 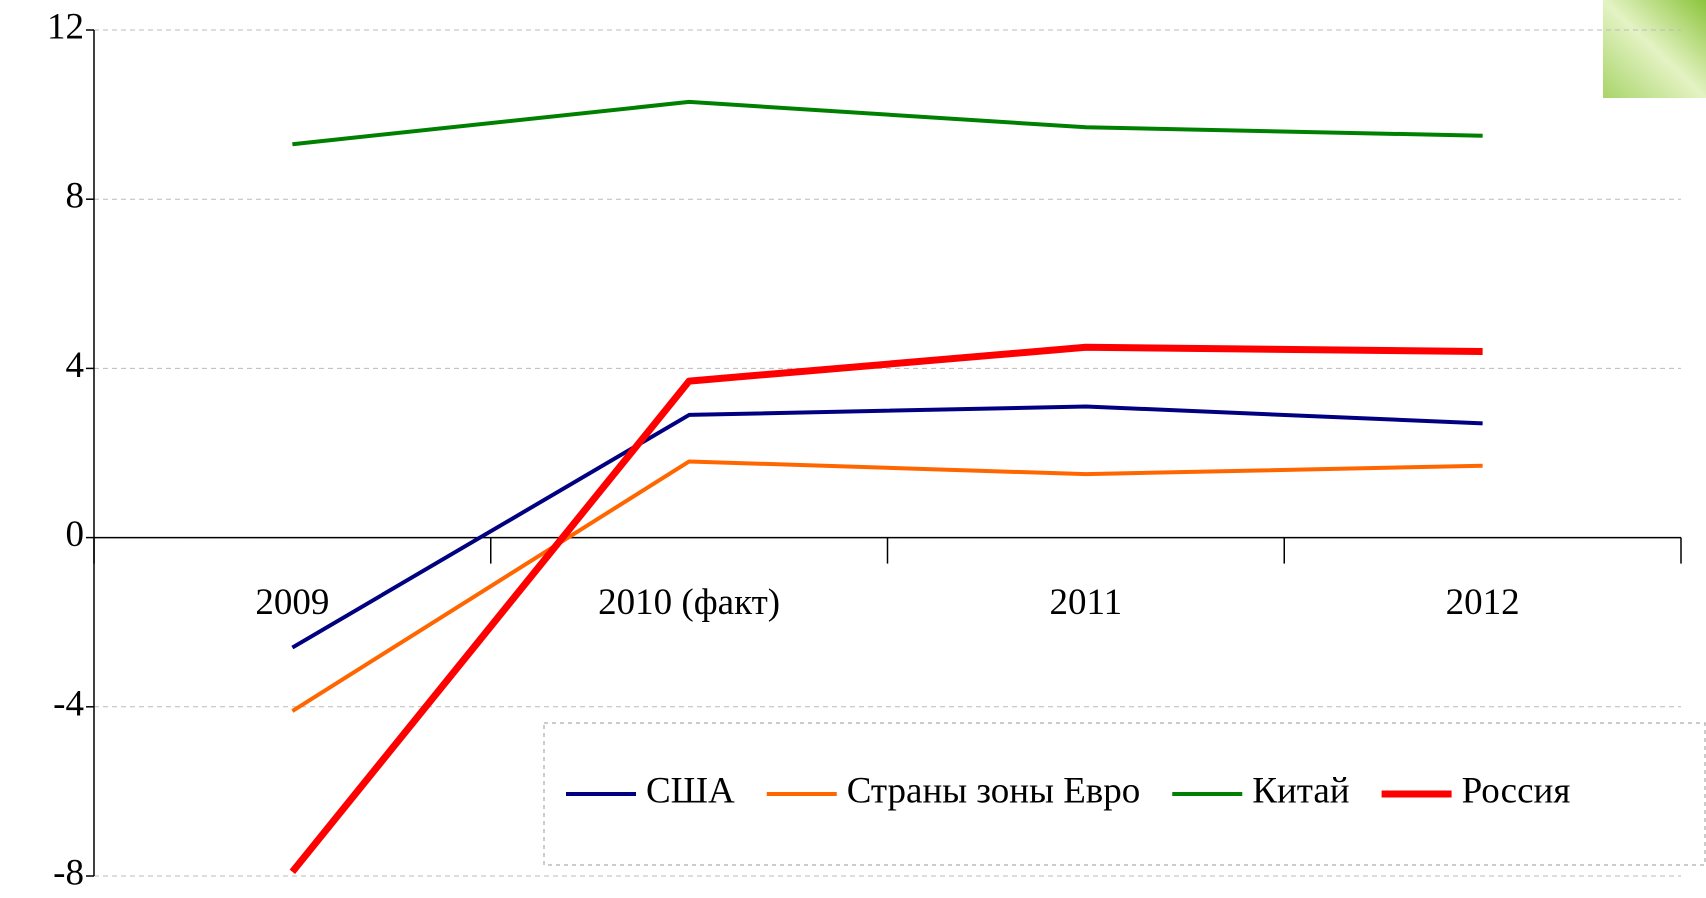 I want to click on legend-label: Страны зоны Евро, so click(x=994, y=790).